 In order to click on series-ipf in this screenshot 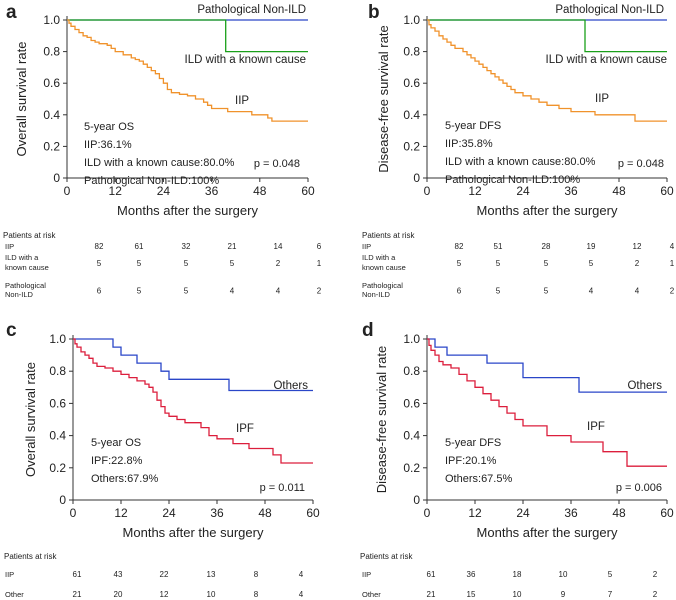, I will do `click(193, 401)`.